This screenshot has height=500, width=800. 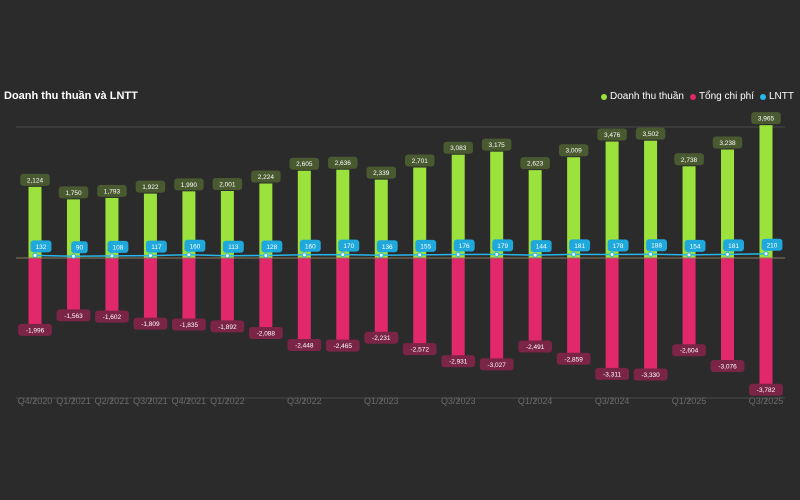 What do you see at coordinates (502, 246) in the screenshot?
I see `profit-label: 179` at bounding box center [502, 246].